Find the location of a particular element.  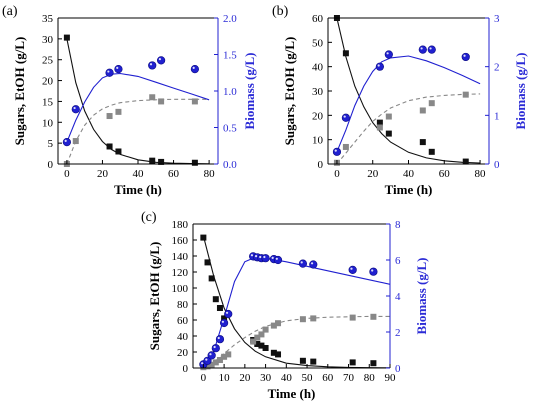

y-tick-label: 15 is located at coordinates (48, 102).